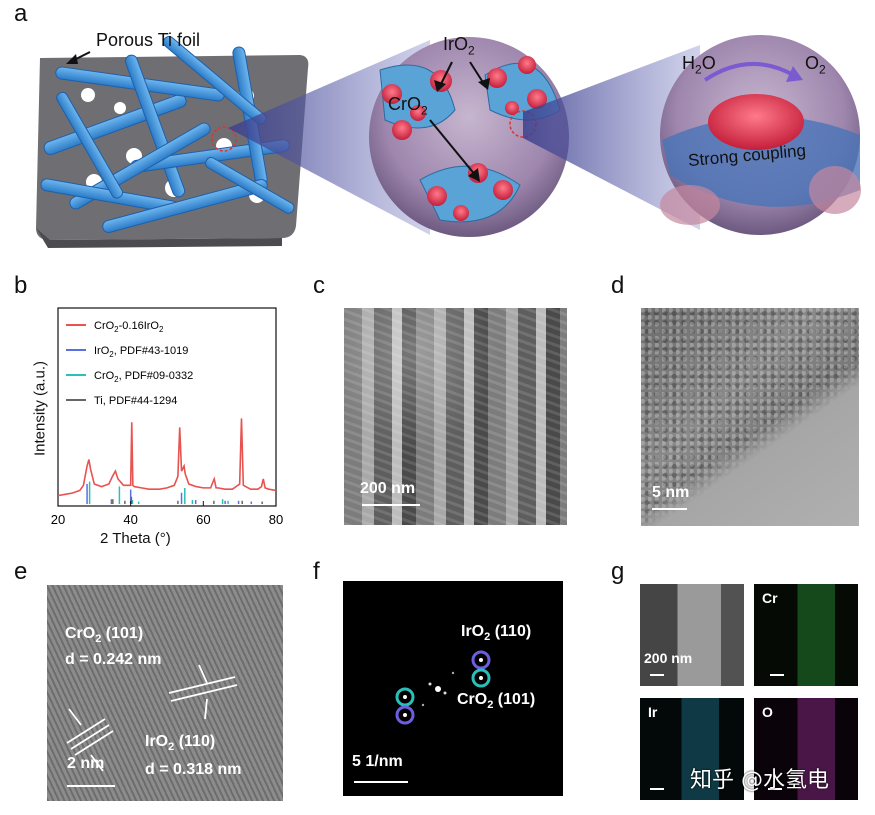 The width and height of the screenshot is (875, 815). What do you see at coordinates (455, 416) in the screenshot?
I see `sem-image: 200 nm` at bounding box center [455, 416].